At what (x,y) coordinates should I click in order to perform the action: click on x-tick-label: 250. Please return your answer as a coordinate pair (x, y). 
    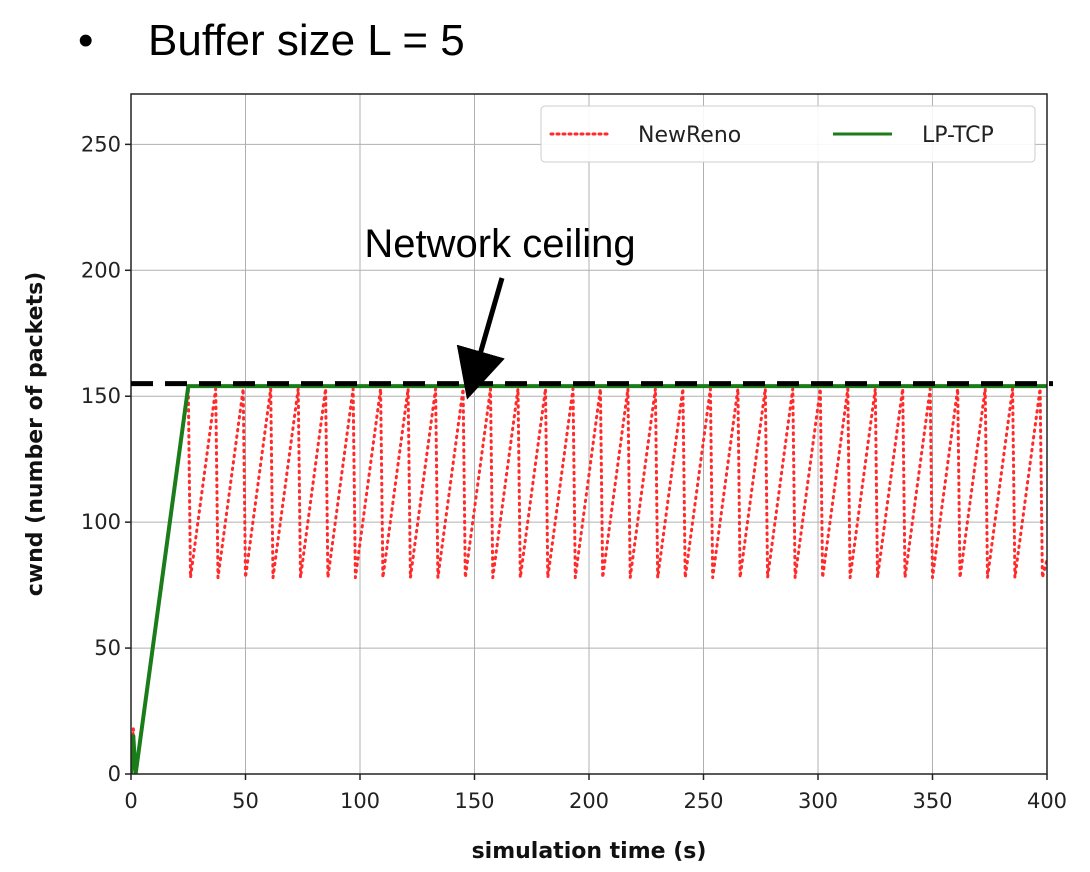
    Looking at the image, I should click on (703, 801).